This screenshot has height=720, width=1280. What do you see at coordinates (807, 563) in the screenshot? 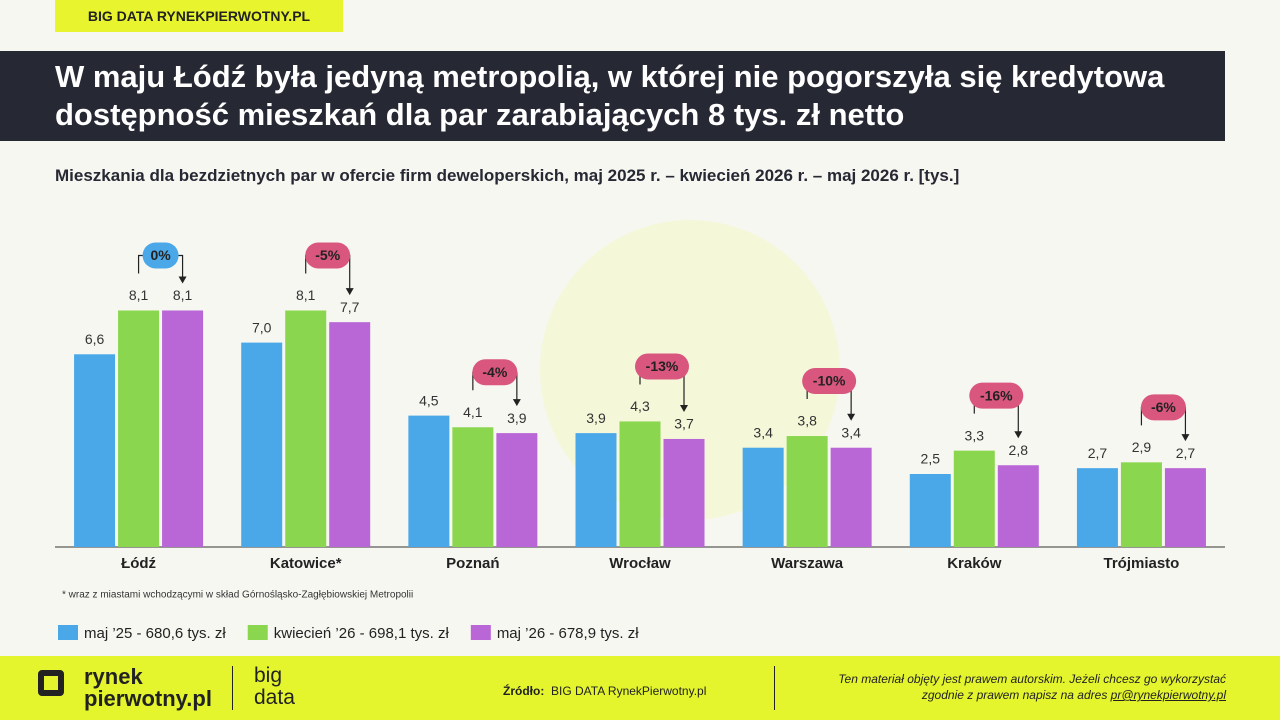
I see `x-tick-label: Warszawa` at bounding box center [807, 563].